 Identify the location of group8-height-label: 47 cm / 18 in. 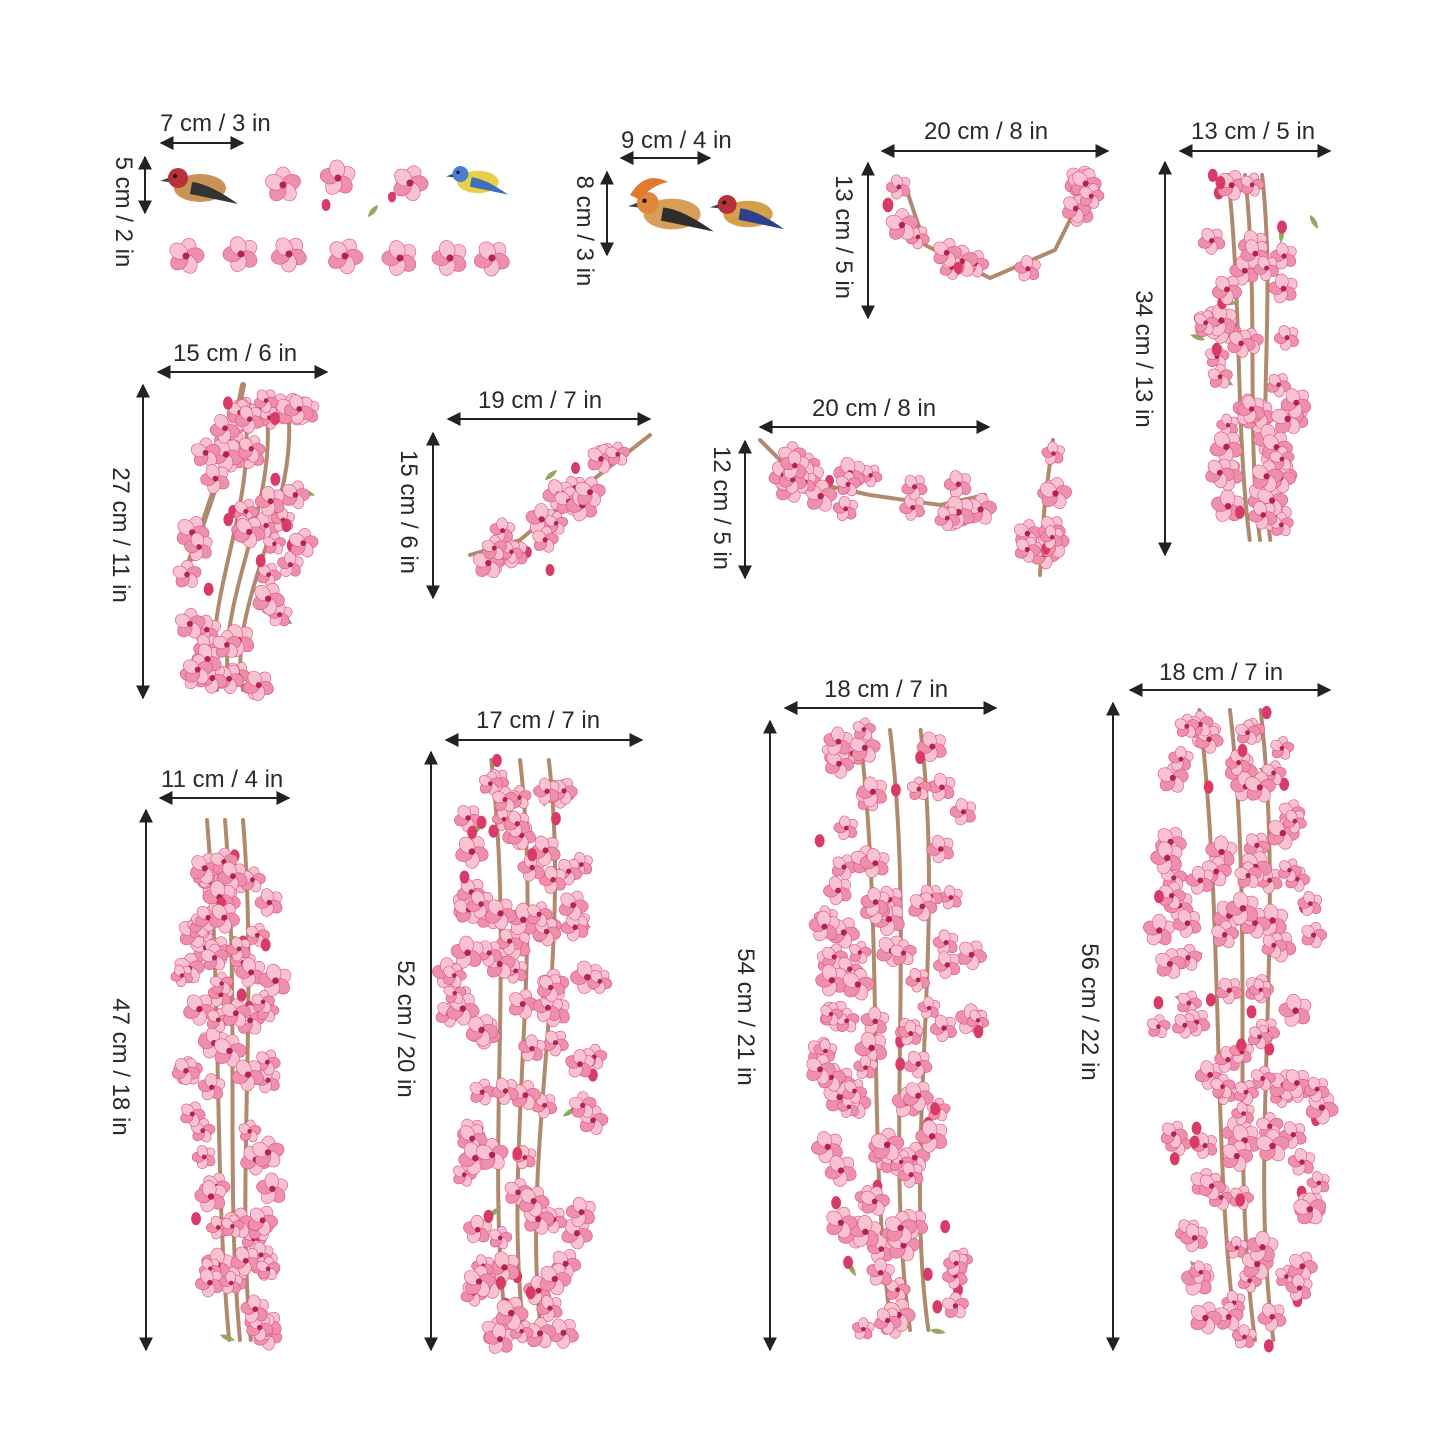
(120, 1067).